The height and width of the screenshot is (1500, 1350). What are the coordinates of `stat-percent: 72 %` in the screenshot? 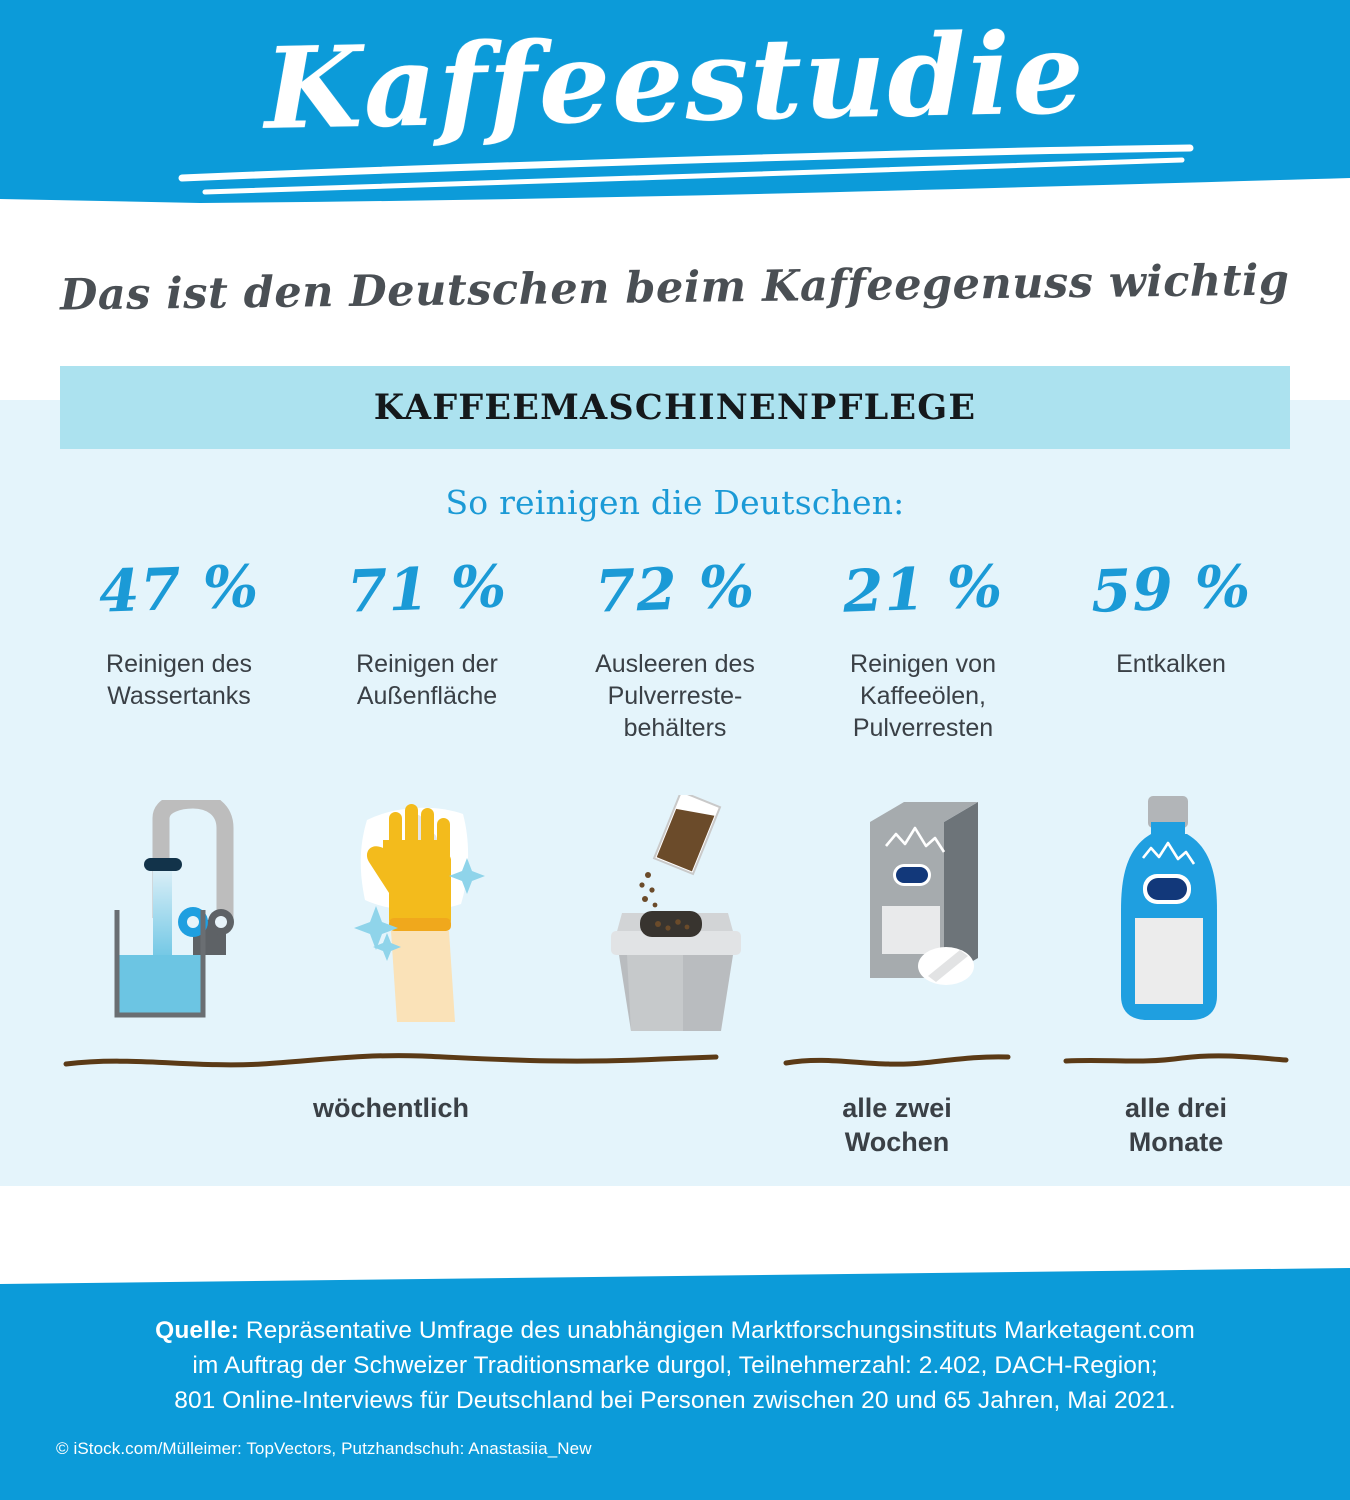 It's located at (675, 589).